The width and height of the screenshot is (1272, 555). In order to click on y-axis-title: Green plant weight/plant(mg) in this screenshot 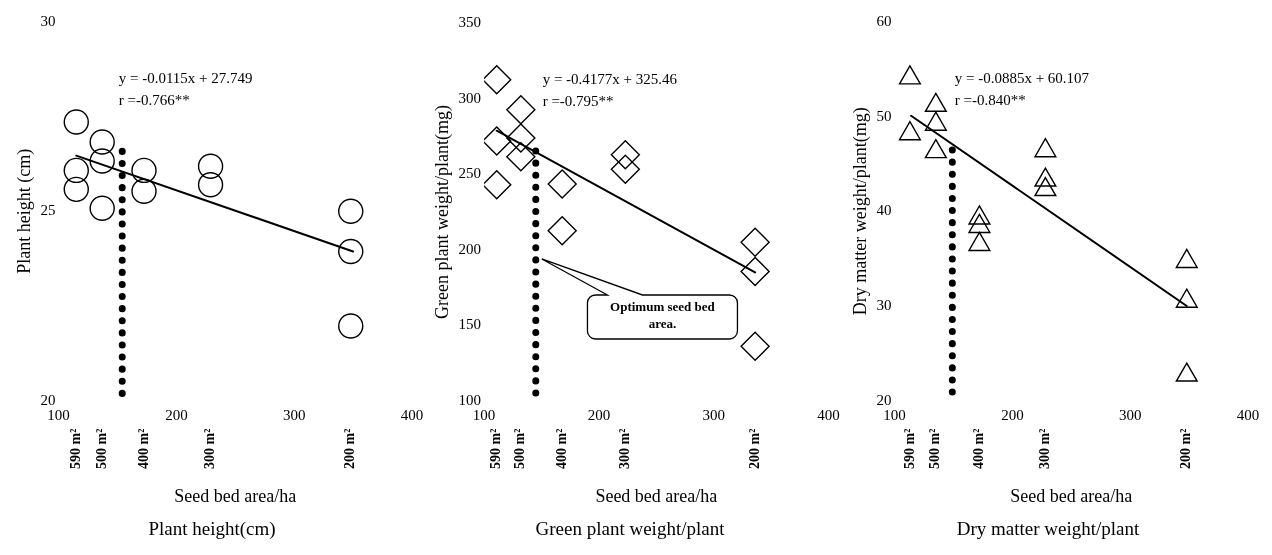, I will do `click(442, 212)`.